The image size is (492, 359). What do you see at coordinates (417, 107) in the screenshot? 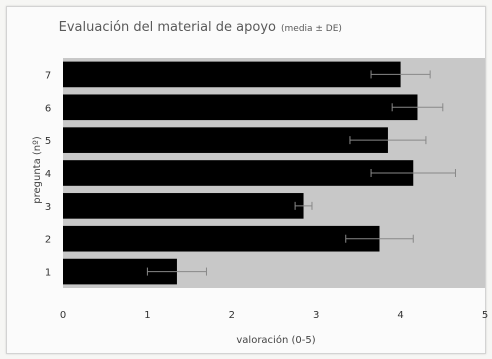
I see `error-bar-q6` at bounding box center [417, 107].